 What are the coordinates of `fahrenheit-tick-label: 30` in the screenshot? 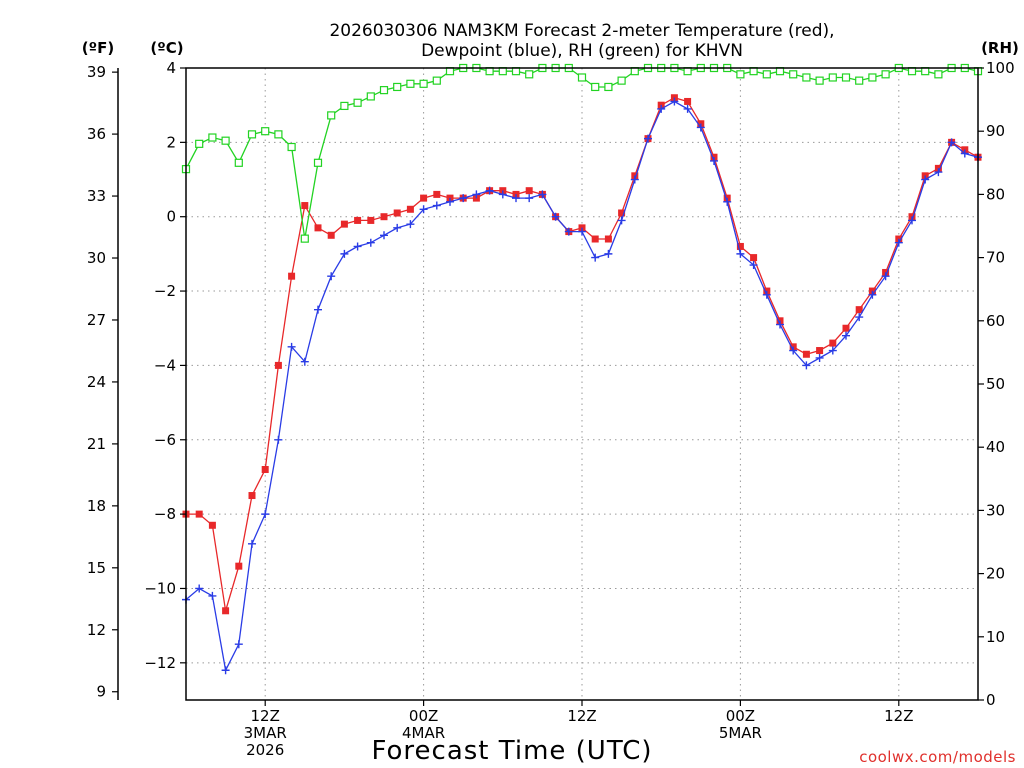 It's located at (96, 258).